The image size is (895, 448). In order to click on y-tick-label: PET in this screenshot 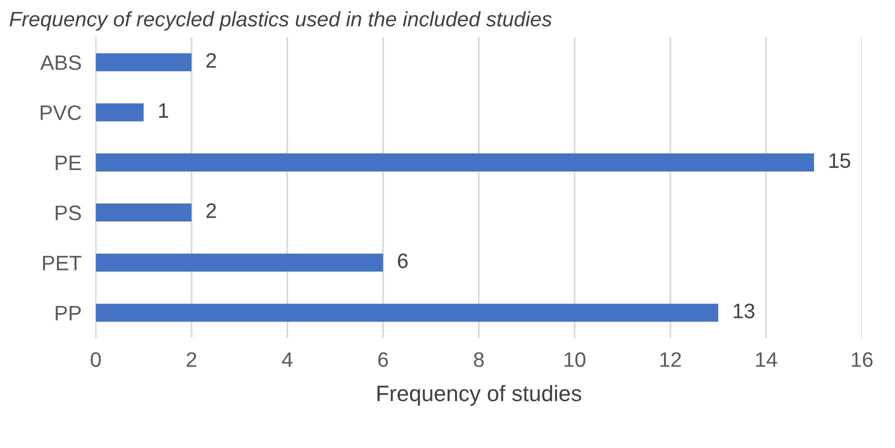, I will do `click(62, 263)`.